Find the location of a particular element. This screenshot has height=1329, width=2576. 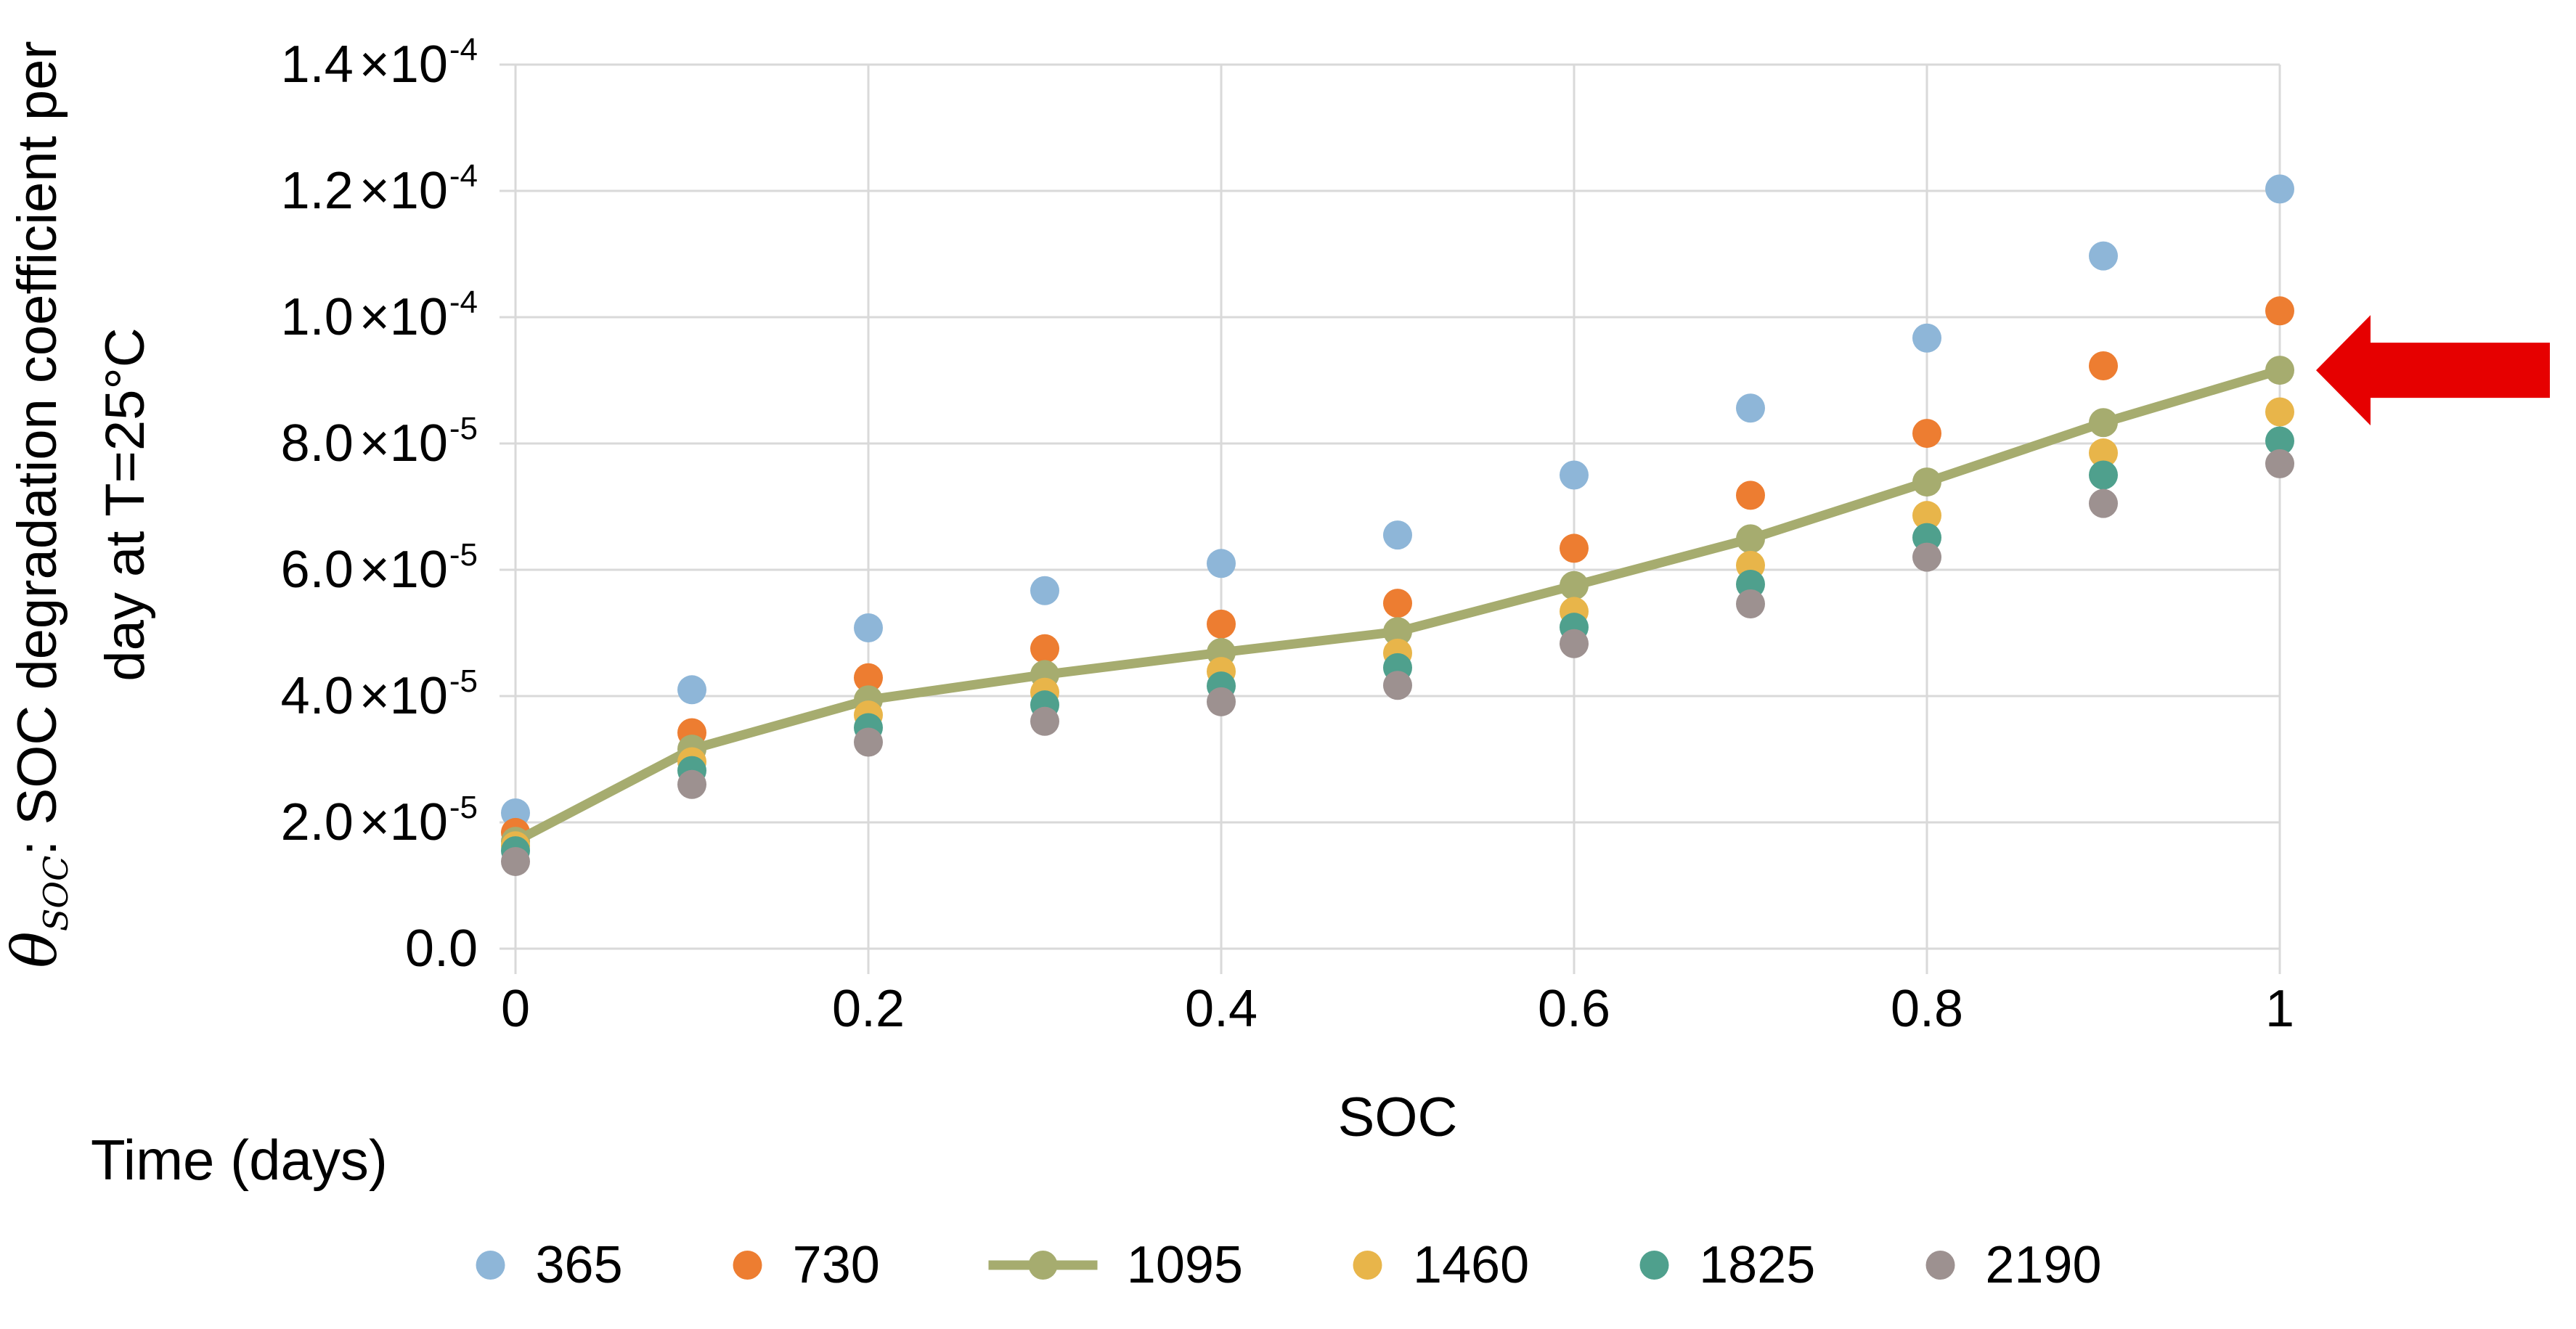

legend: 365 730 1095 1460 1825 2190 is located at coordinates (1288, 1265).